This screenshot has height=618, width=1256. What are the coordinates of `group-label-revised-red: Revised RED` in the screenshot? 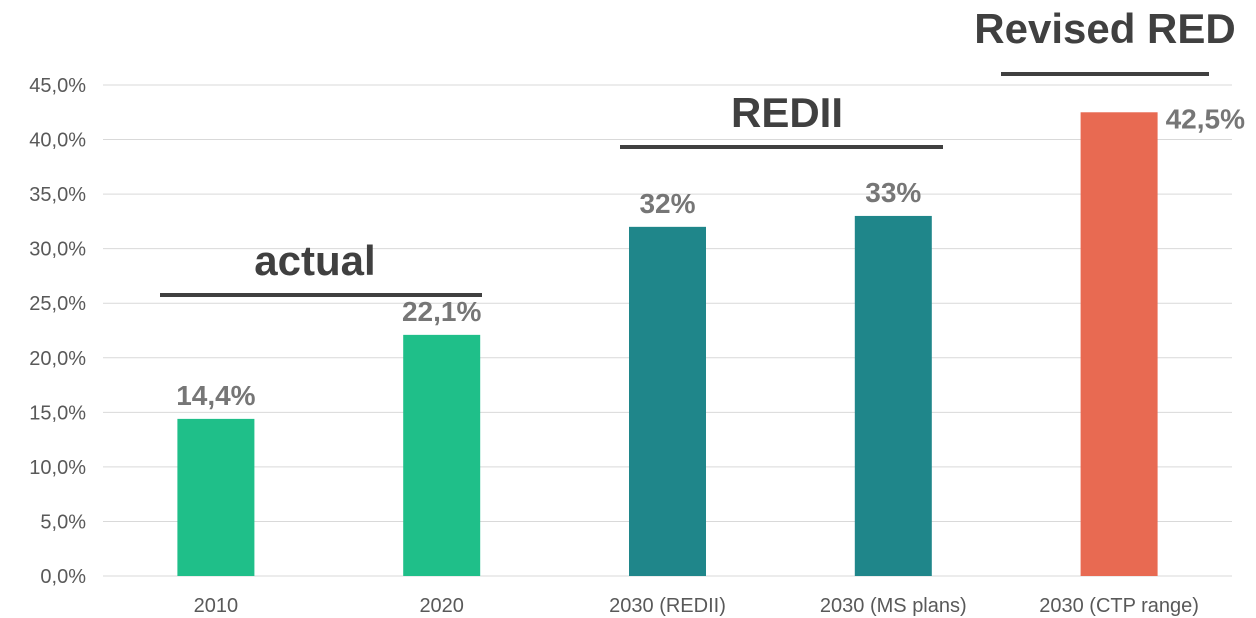 It's located at (1104, 28).